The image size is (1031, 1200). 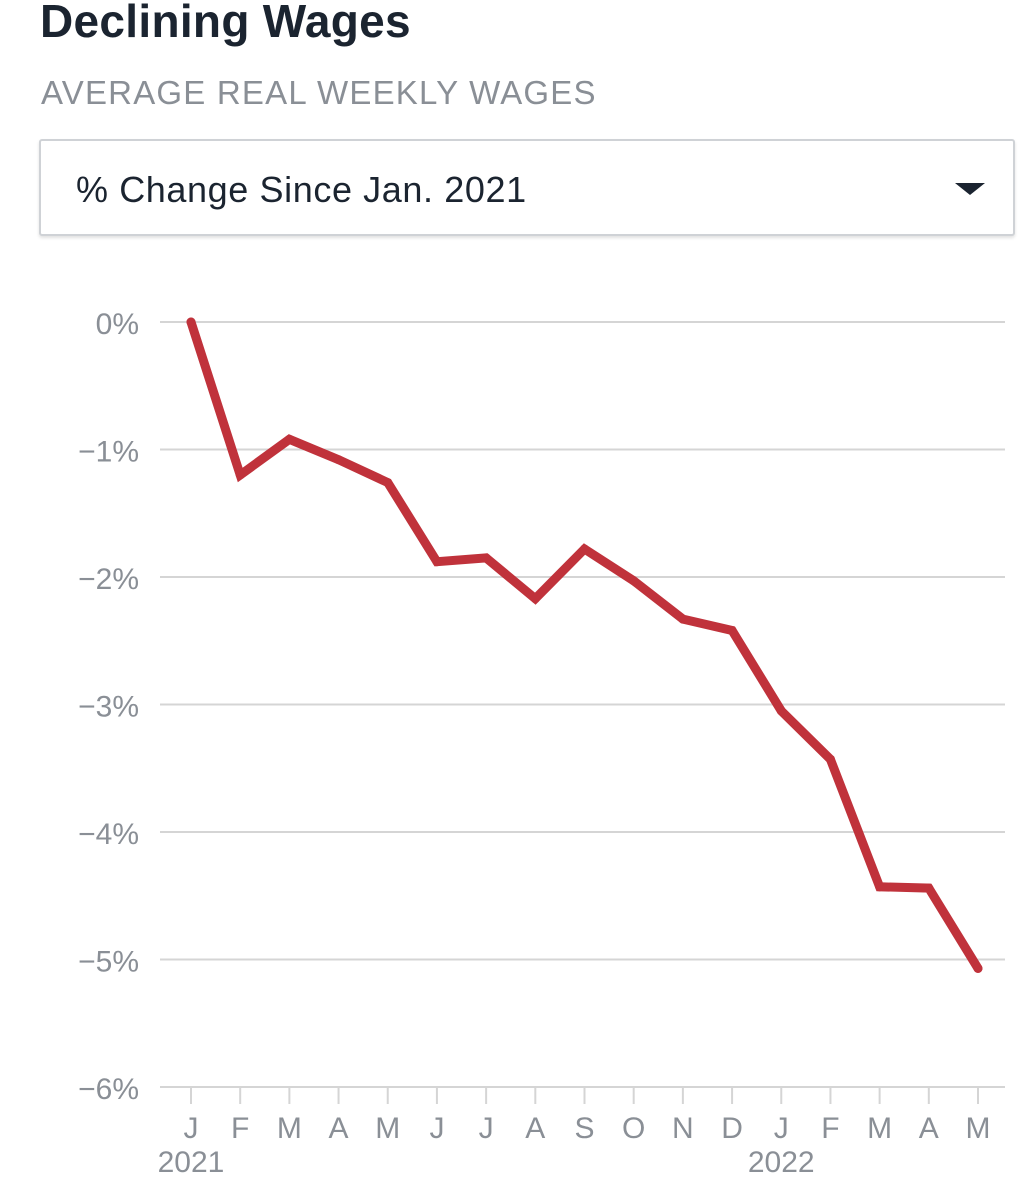 What do you see at coordinates (108, 1089) in the screenshot?
I see `y-tick-label: −6%` at bounding box center [108, 1089].